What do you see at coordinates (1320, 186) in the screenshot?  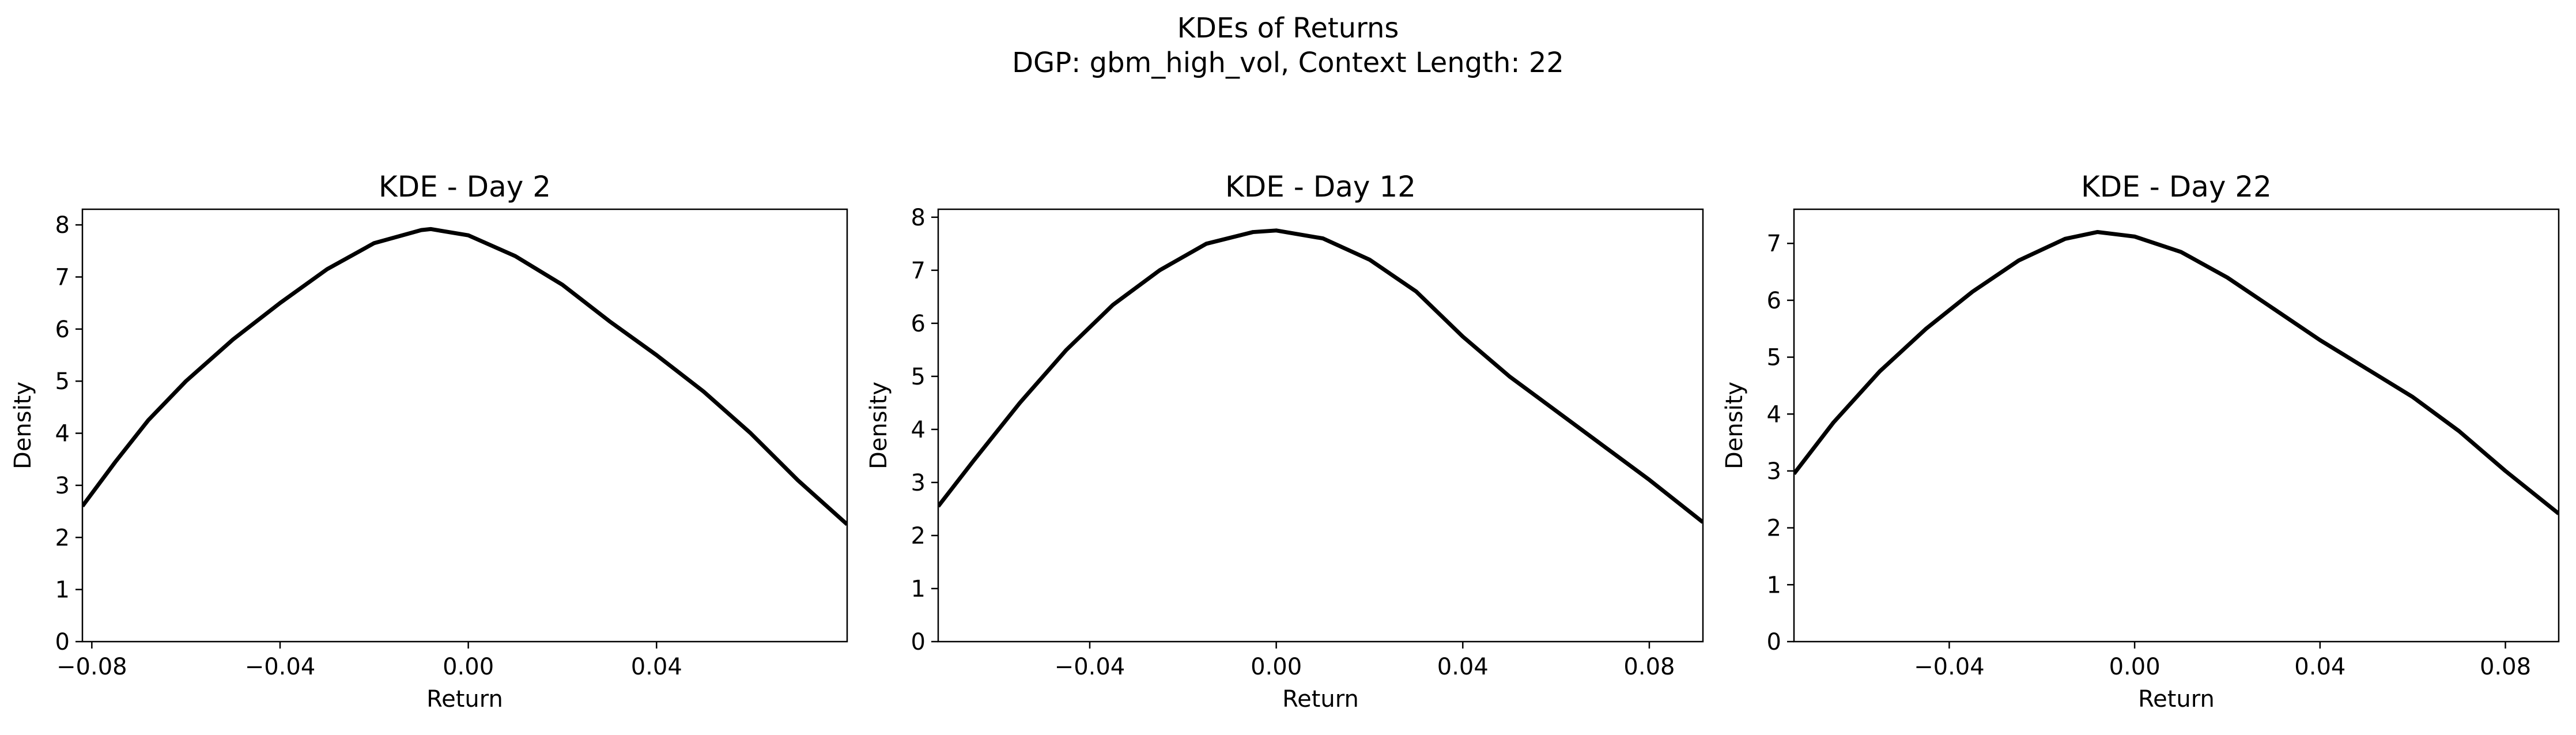 I see `subplot-title: KDE - Day 12` at bounding box center [1320, 186].